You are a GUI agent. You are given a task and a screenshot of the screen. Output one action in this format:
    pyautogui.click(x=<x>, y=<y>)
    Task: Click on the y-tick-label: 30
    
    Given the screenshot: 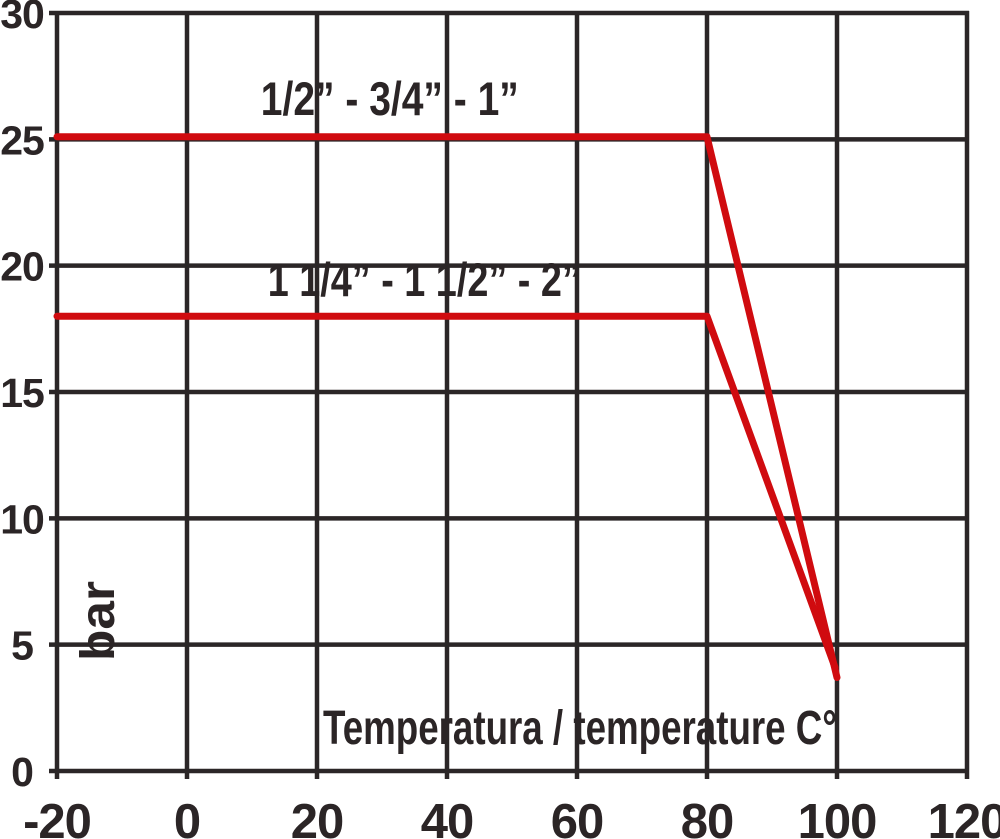 What is the action you would take?
    pyautogui.click(x=22, y=18)
    